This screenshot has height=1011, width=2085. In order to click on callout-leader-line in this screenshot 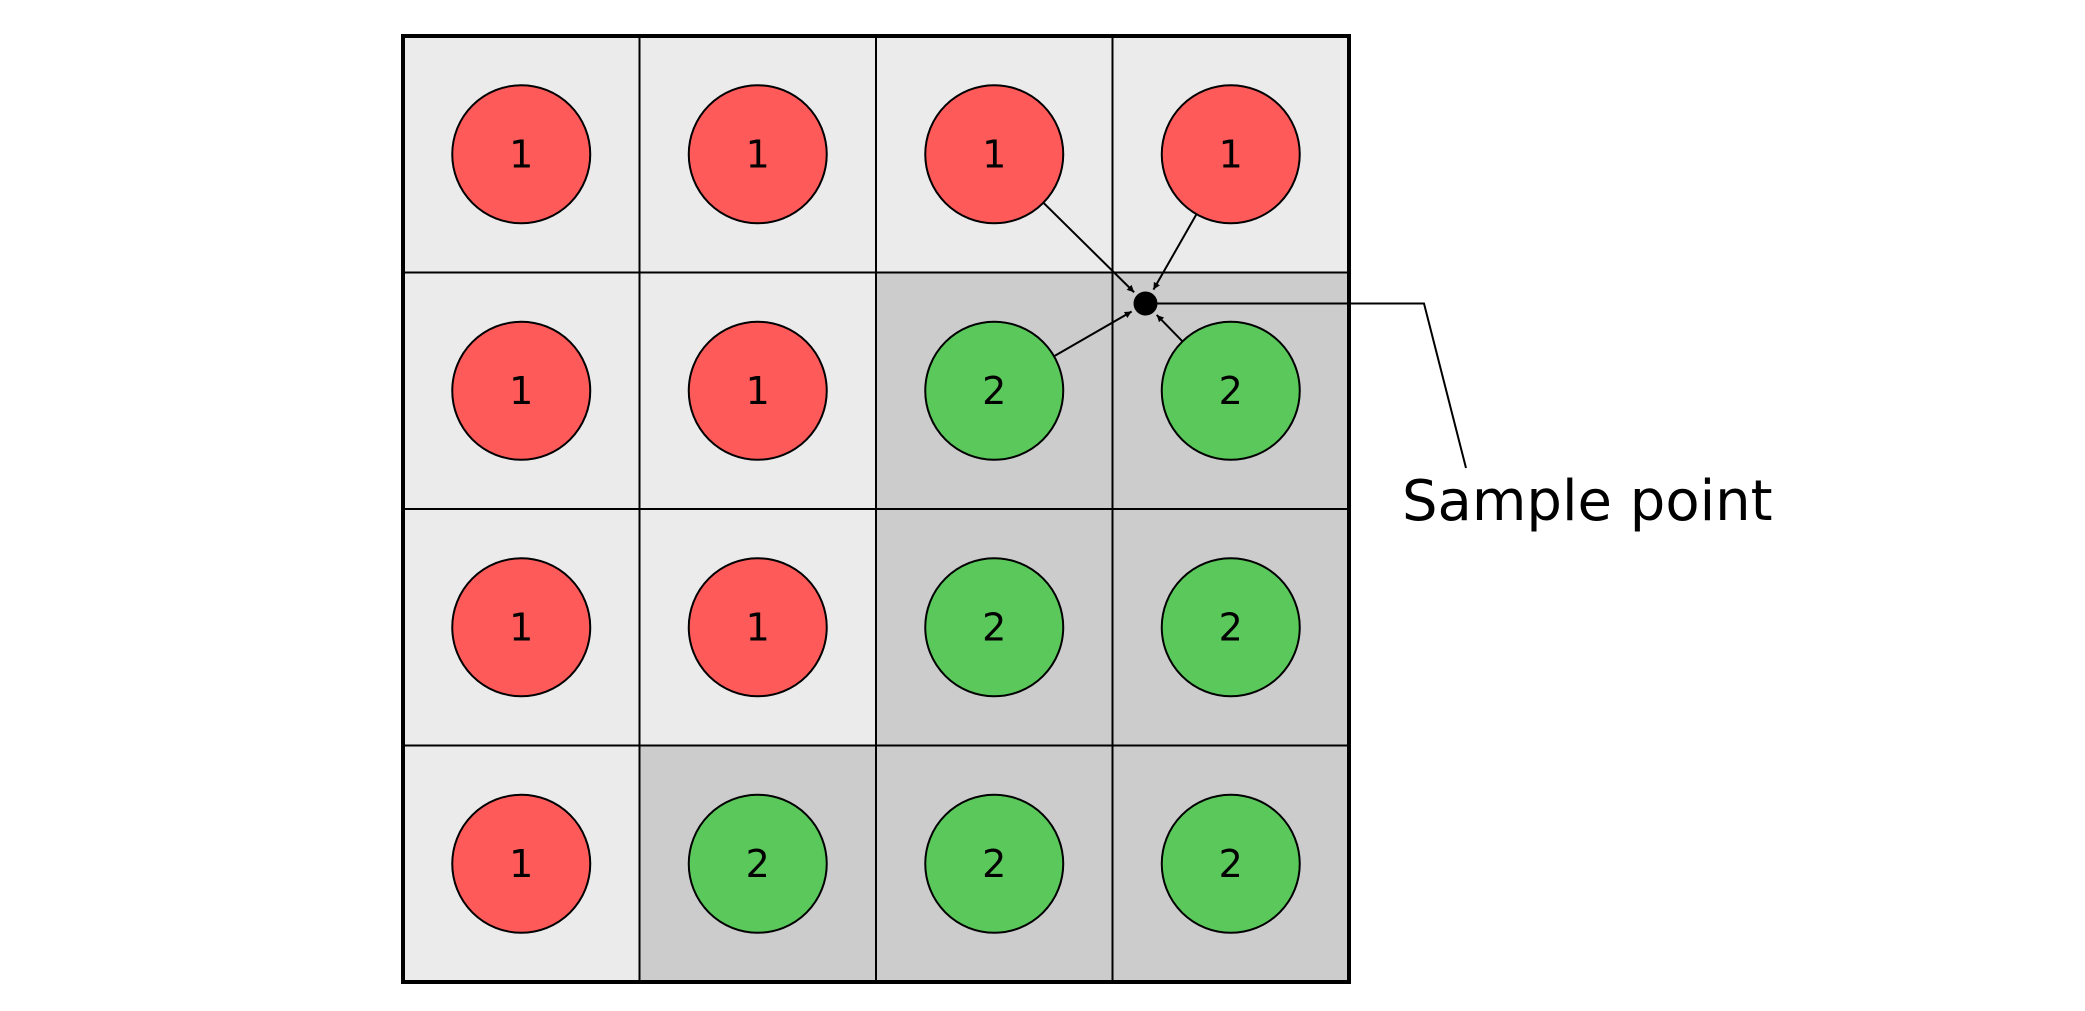, I will do `click(1306, 385)`.